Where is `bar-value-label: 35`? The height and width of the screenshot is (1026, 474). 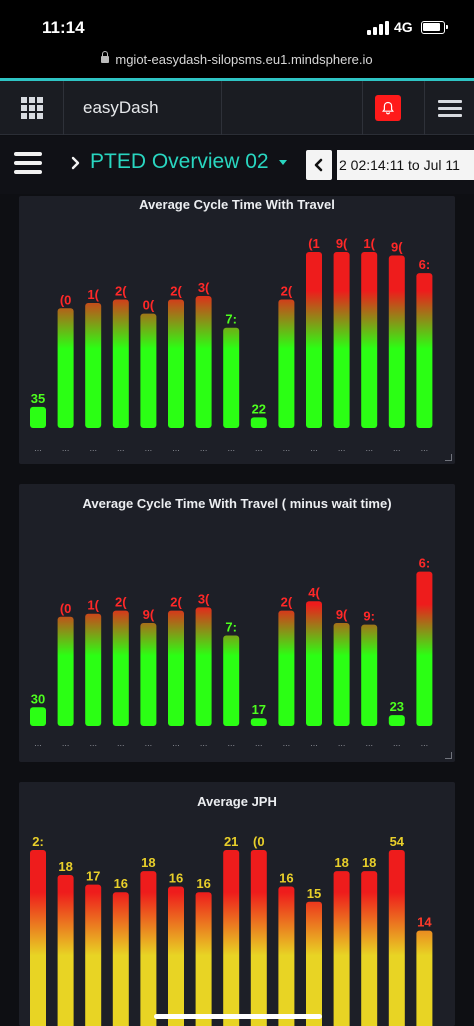
bar-value-label: 35 is located at coordinates (38, 398).